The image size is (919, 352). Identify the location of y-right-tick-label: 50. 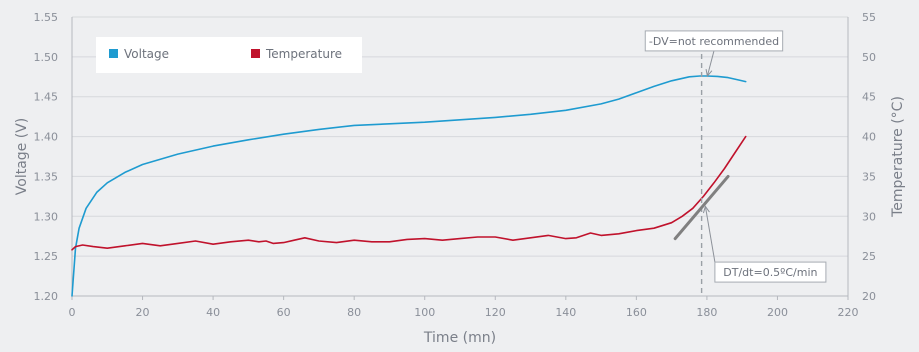
(869, 57).